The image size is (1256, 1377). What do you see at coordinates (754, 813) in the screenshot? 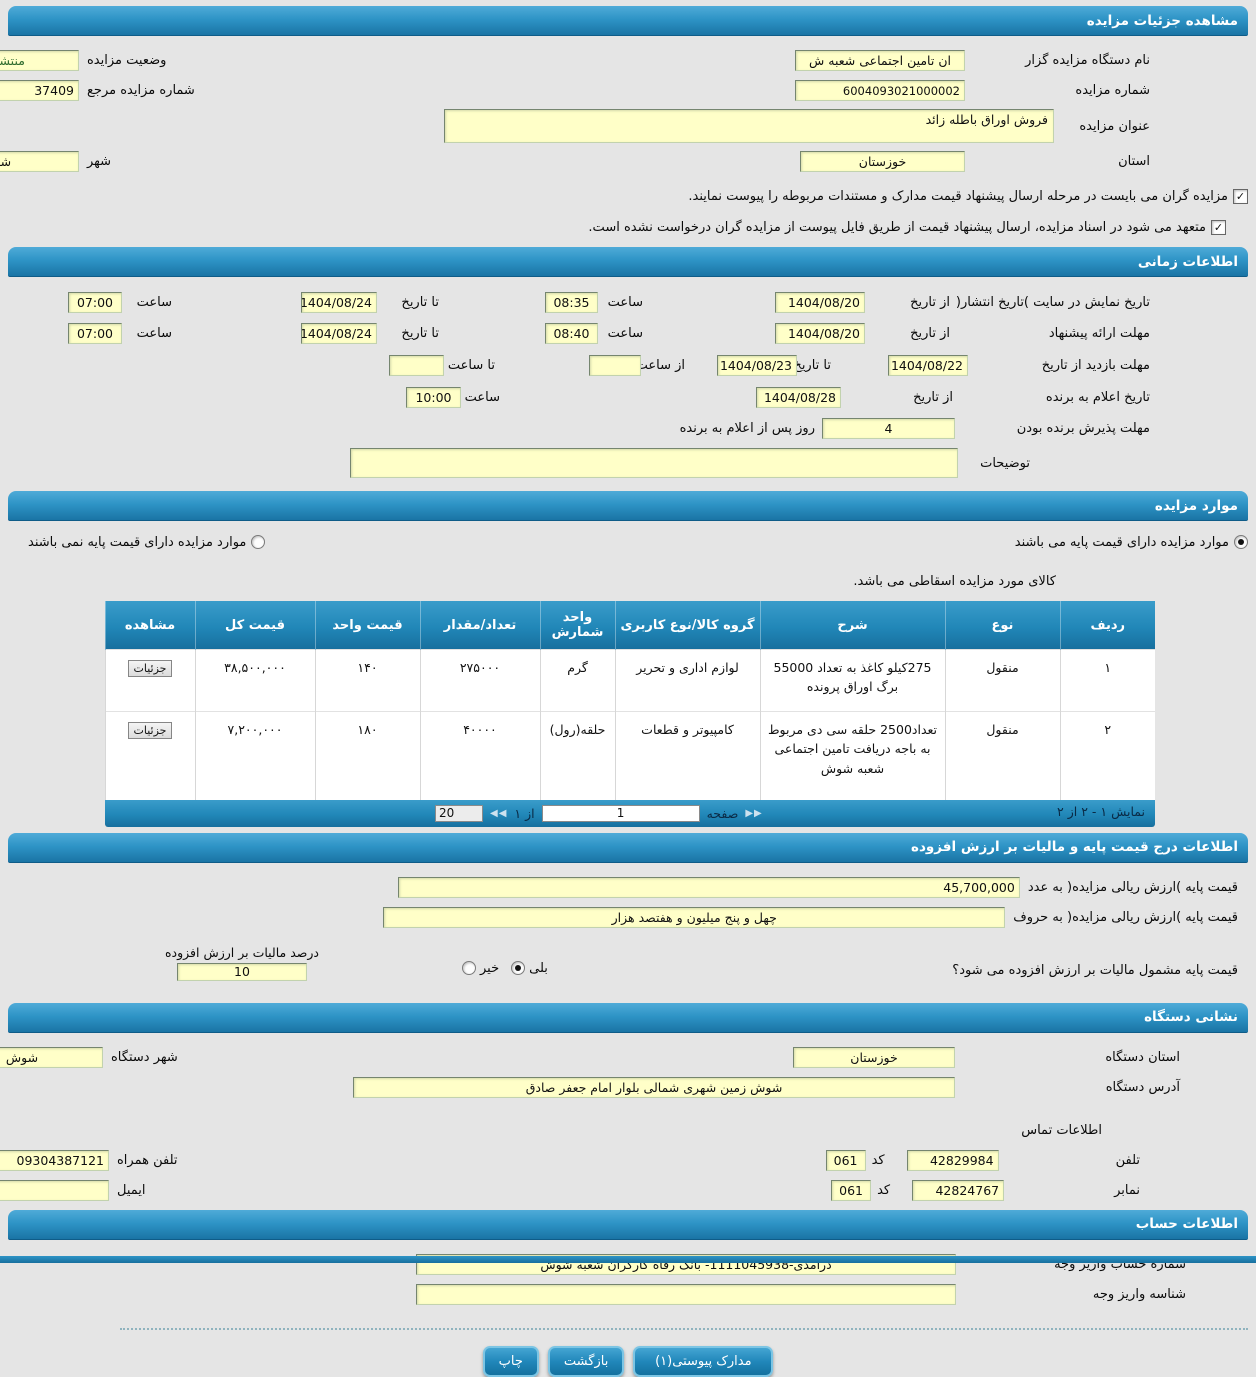
I see `pager-next-last-icon: ▶▶` at bounding box center [754, 813].